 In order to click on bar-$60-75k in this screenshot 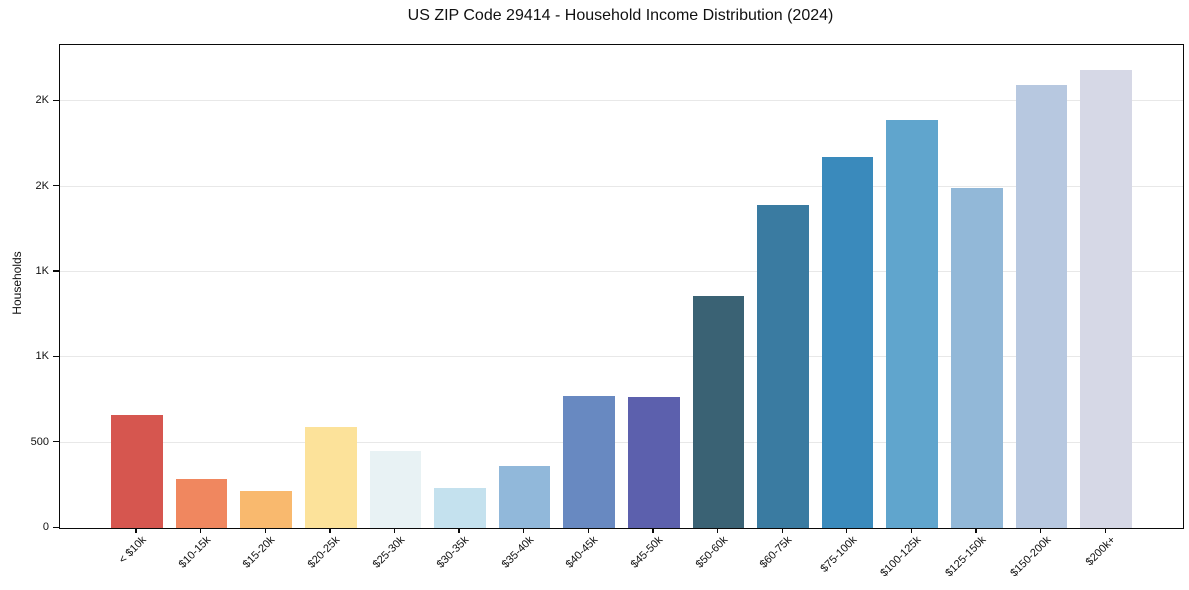, I will do `click(783, 366)`.